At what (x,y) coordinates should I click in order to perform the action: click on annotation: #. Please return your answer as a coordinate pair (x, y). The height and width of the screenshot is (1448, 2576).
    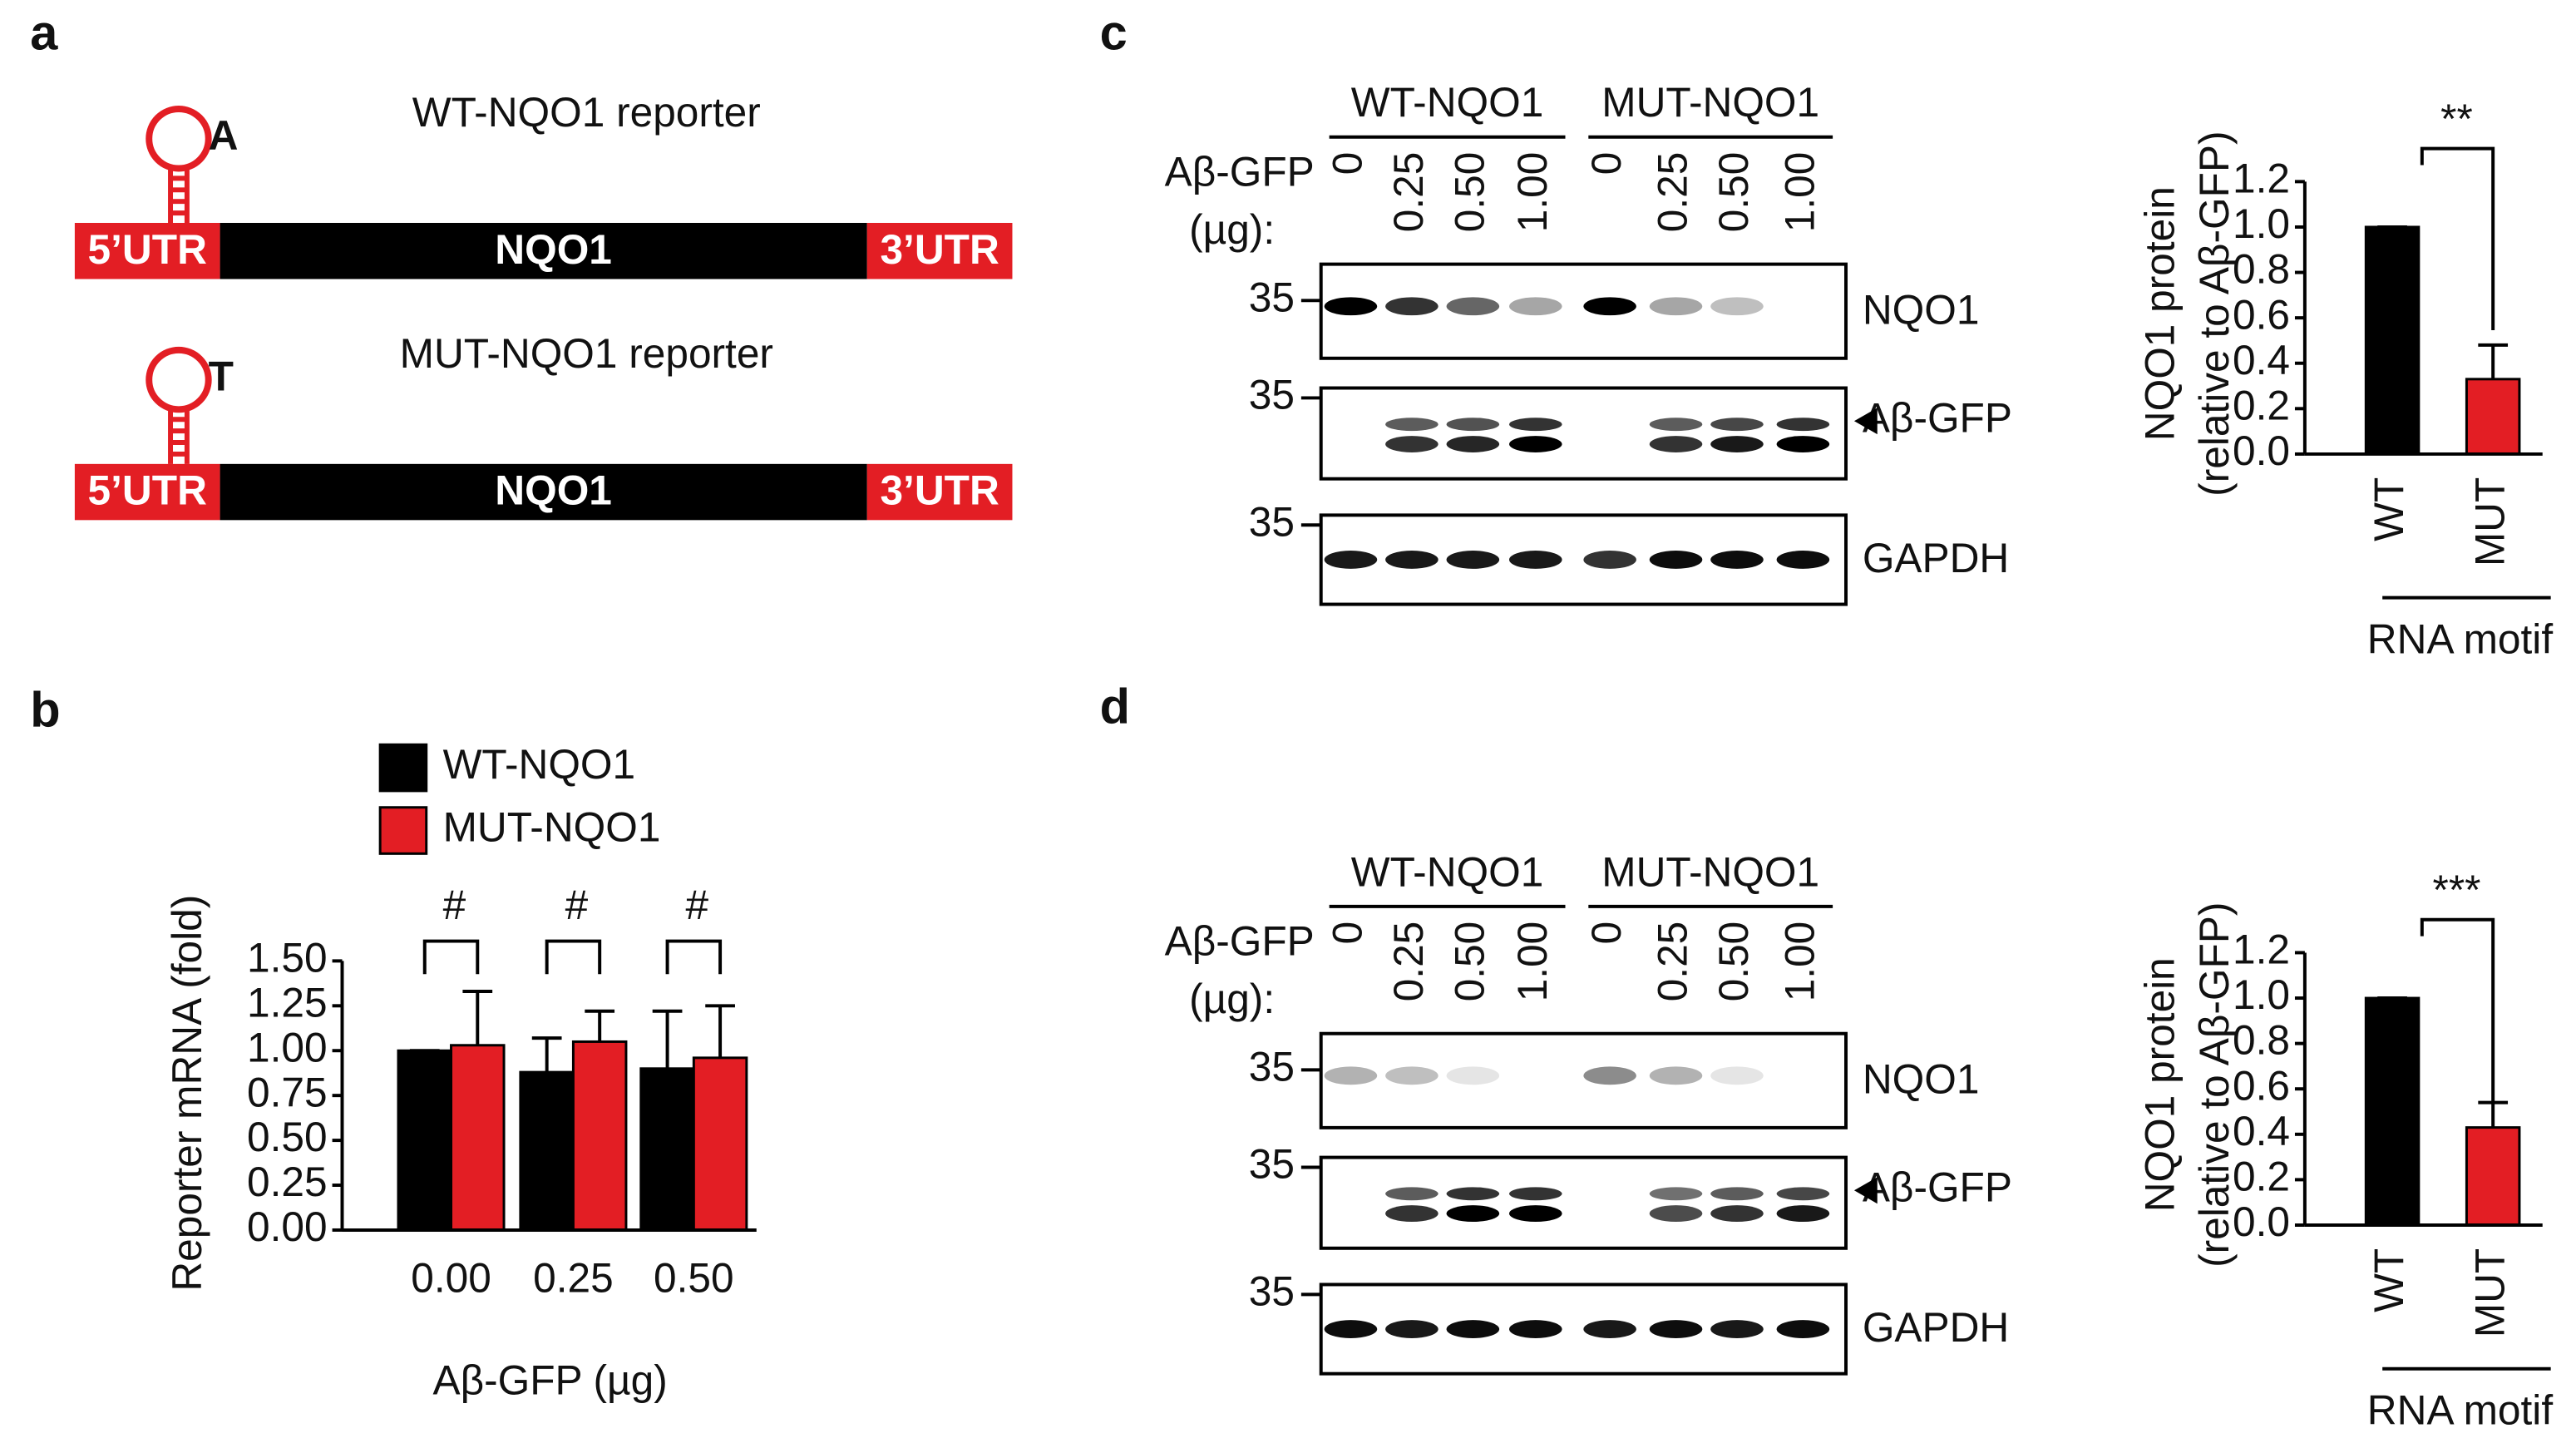
    Looking at the image, I should click on (697, 905).